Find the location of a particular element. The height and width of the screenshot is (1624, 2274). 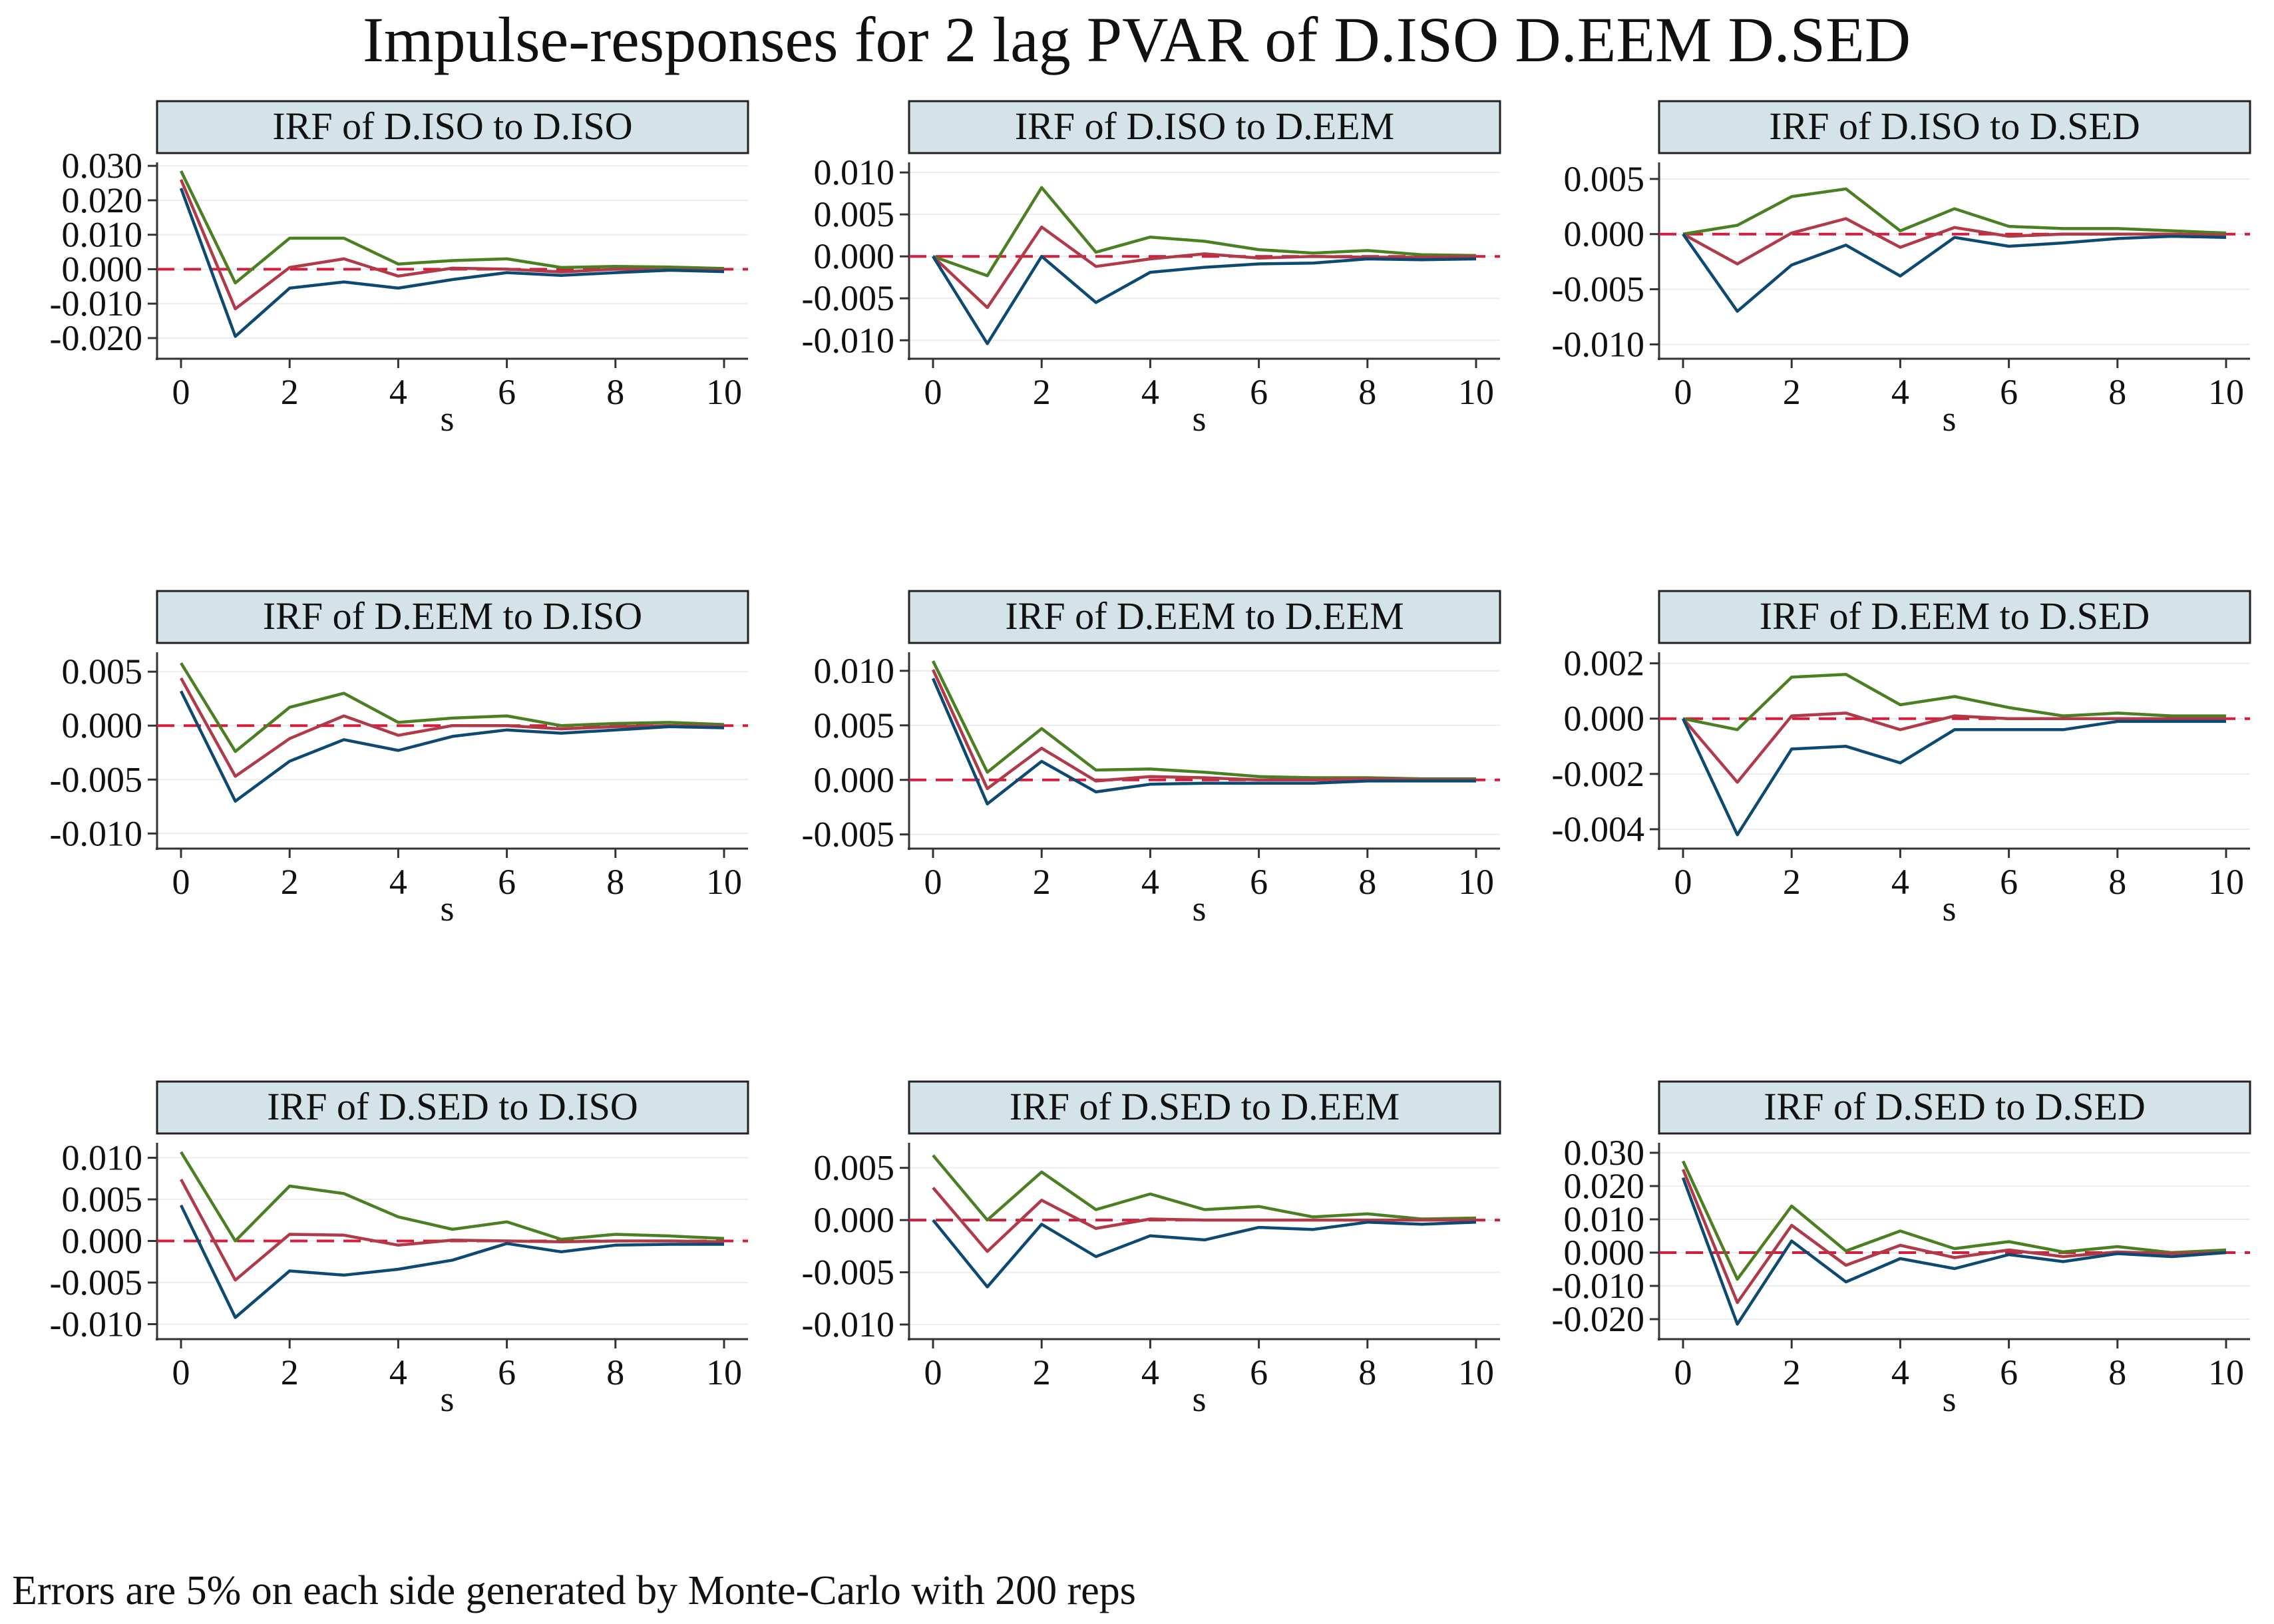

y-tick-label: 0.030 is located at coordinates (1604, 1153).